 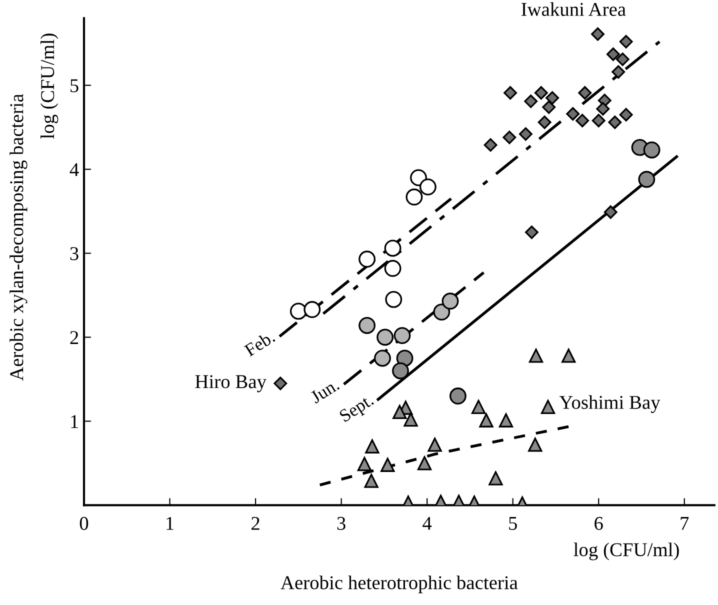 What do you see at coordinates (74, 253) in the screenshot?
I see `y-tick-label: 3` at bounding box center [74, 253].